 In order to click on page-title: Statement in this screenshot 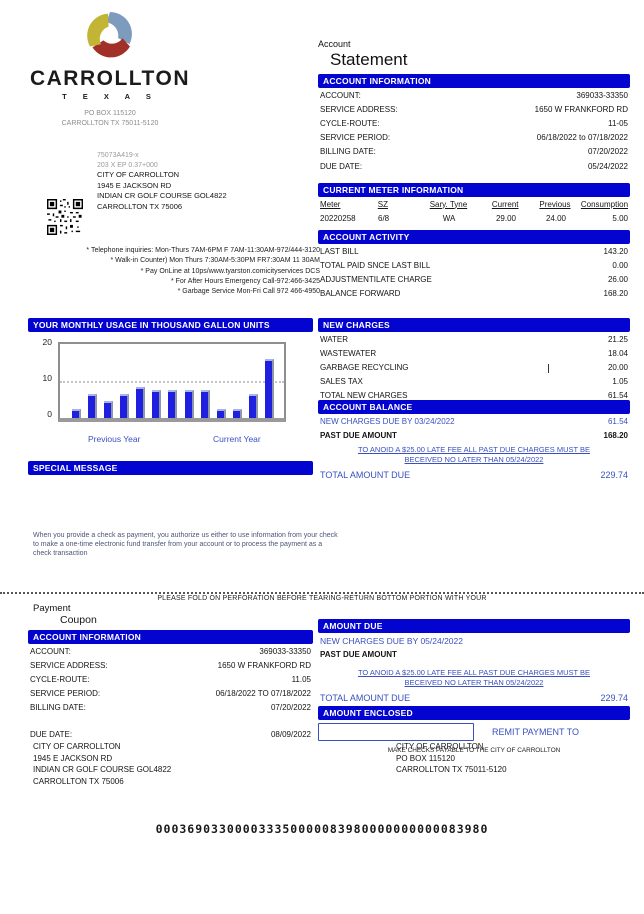, I will do `click(369, 59)`.